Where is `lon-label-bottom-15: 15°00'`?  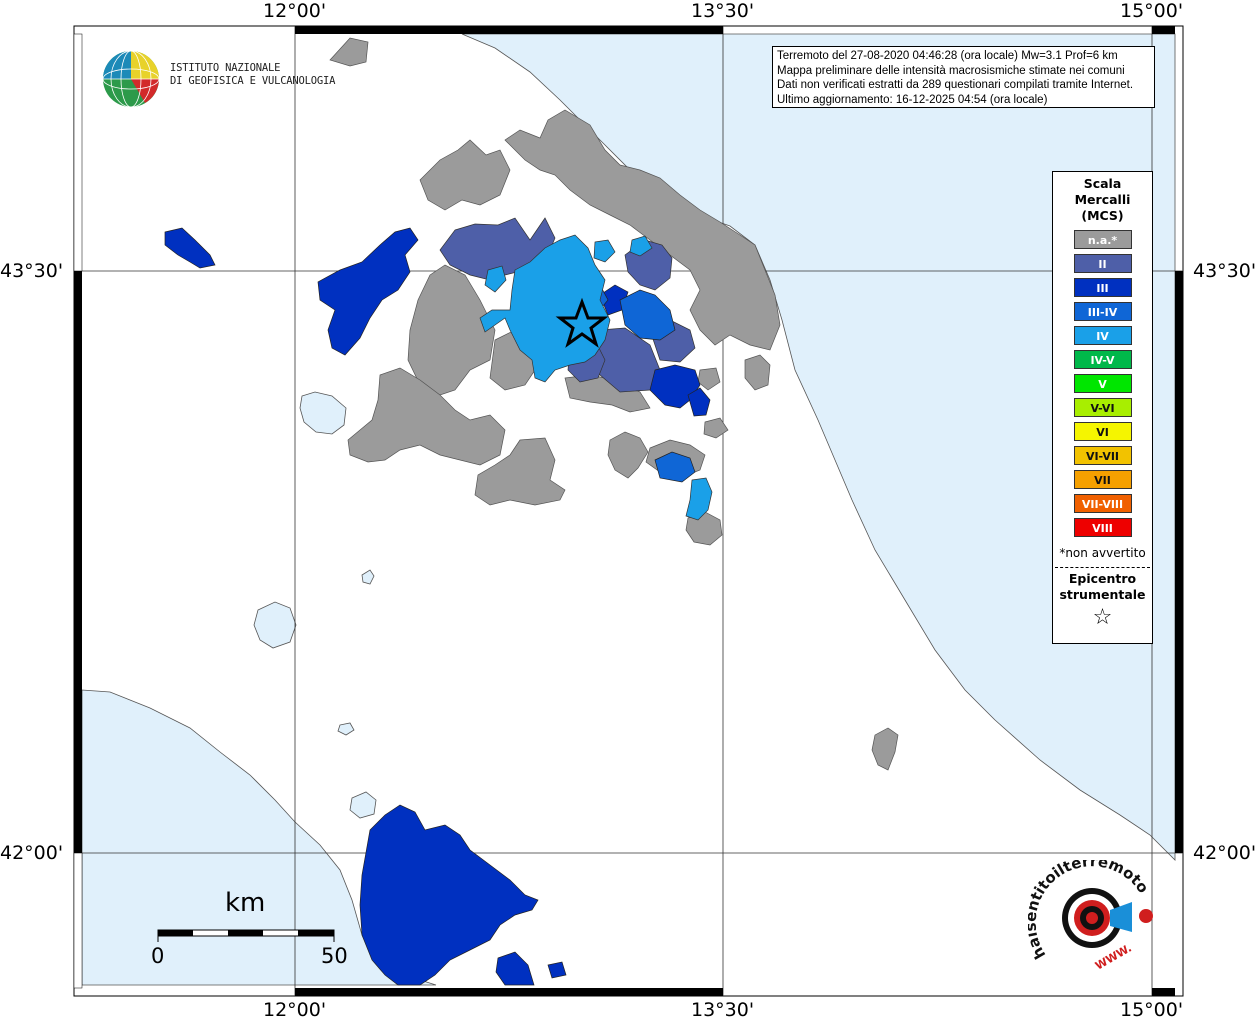
lon-label-bottom-15: 15°00' is located at coordinates (1152, 1010).